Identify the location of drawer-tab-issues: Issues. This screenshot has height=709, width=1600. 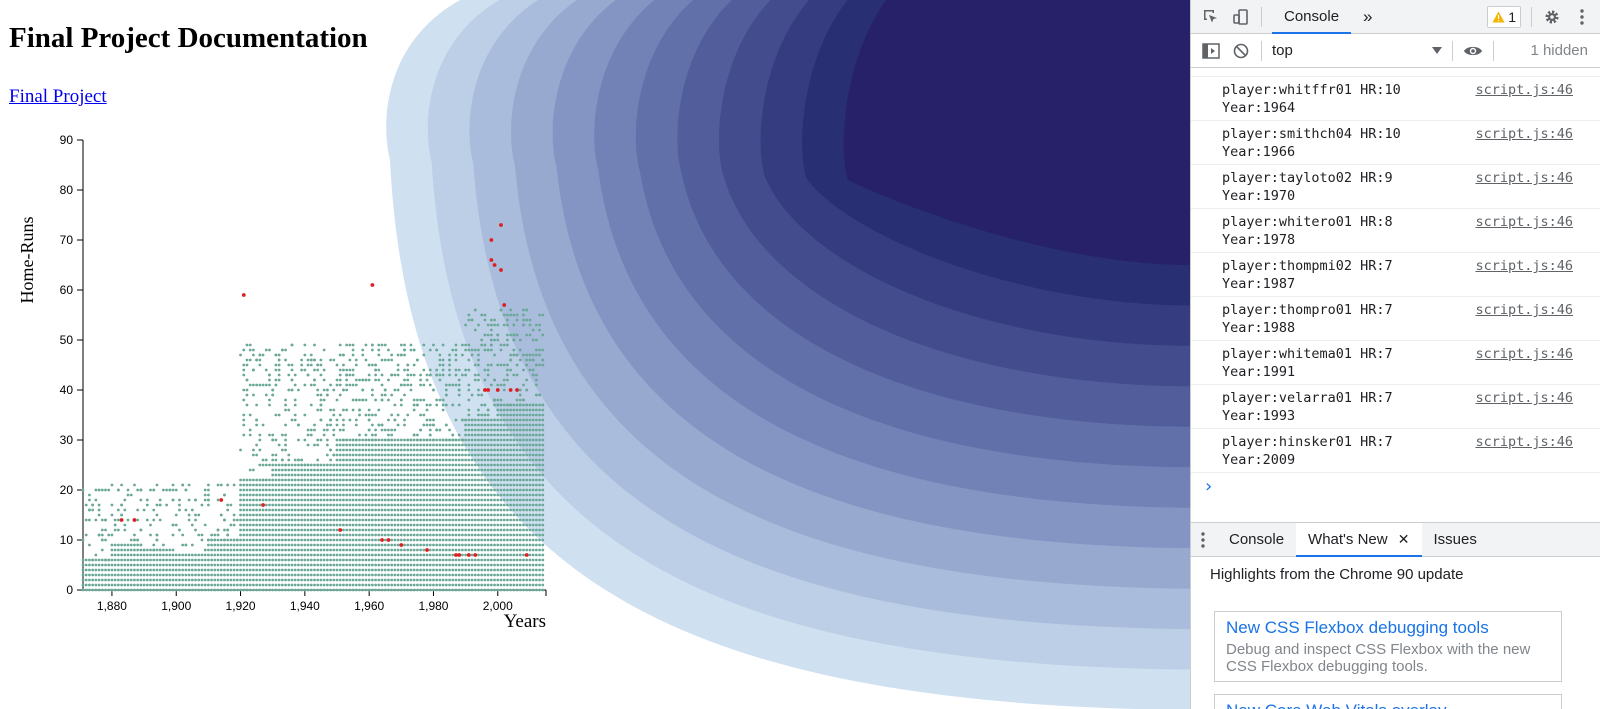
(1455, 539).